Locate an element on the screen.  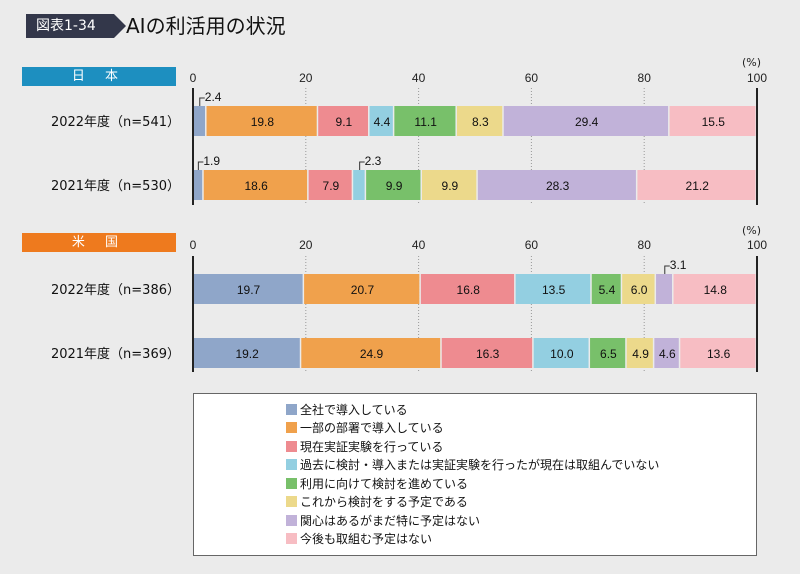
legend-item: 一部の部署で導入している is located at coordinates (521, 428).